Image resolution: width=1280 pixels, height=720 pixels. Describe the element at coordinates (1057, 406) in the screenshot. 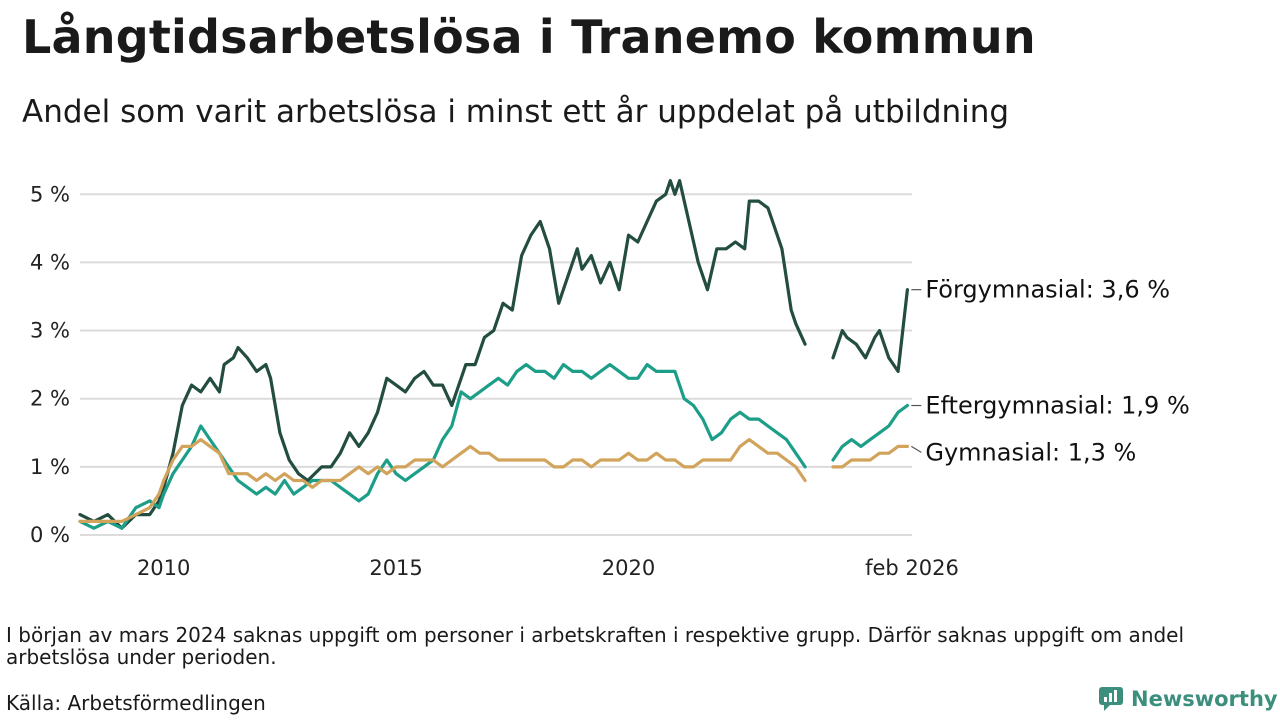

I see `end-label-eftergymnasial: Eftergymnasial: 1,9 %` at that location.